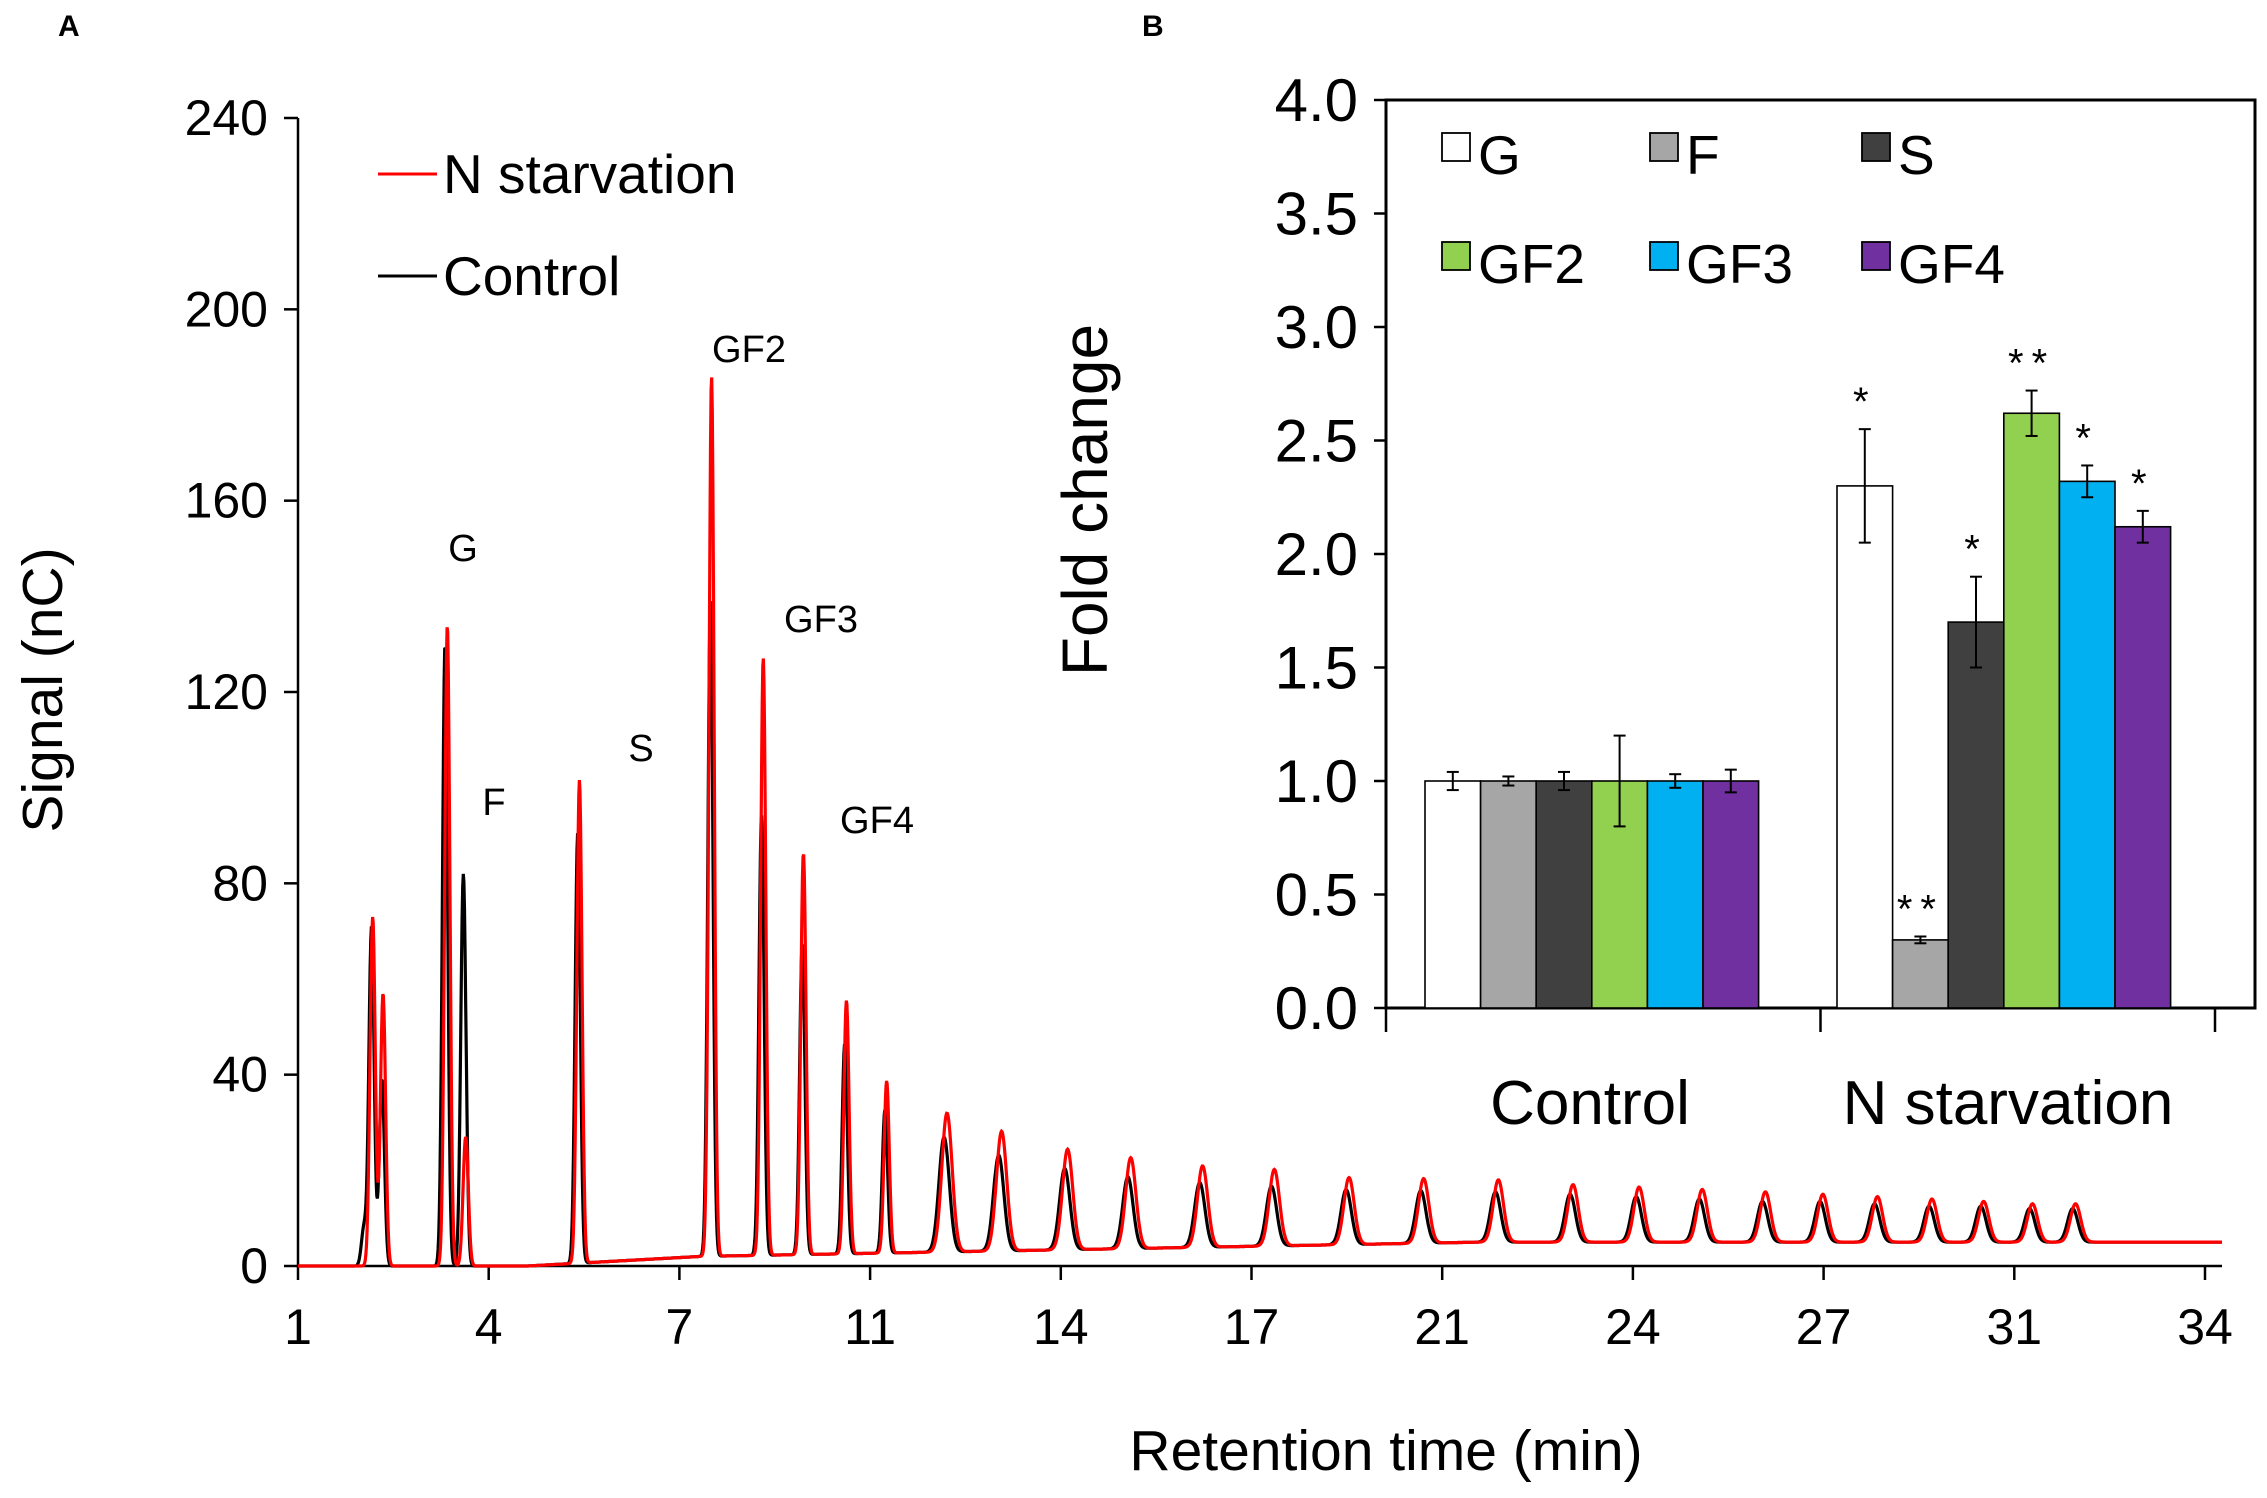 The width and height of the screenshot is (2267, 1498). Describe the element at coordinates (1316, 327) in the screenshot. I see `y-tick-label: 3.0` at that location.